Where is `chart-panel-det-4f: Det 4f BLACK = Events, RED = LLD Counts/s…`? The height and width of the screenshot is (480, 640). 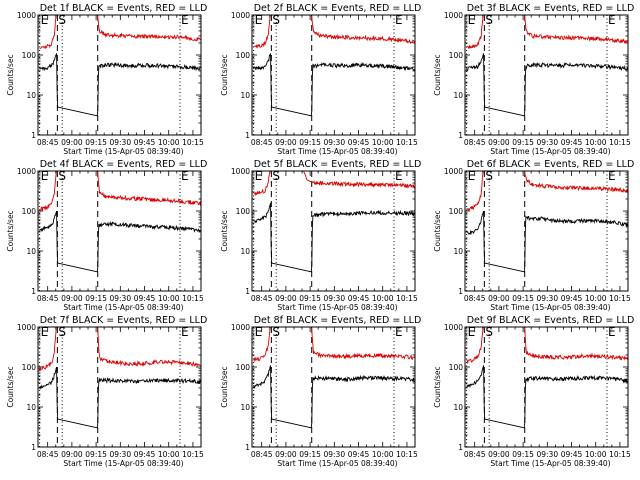 chart-panel-det-4f: Det 4f BLACK = Events, RED = LLD Counts/s… is located at coordinates (106, 235).